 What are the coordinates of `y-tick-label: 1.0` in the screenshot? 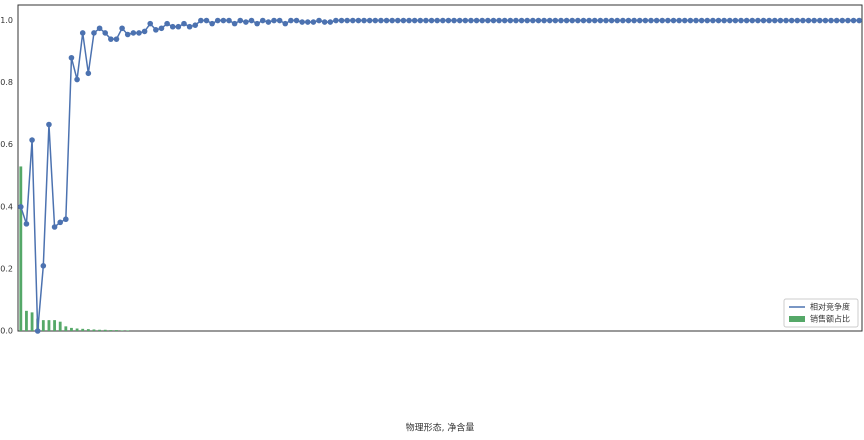 It's located at (6, 20).